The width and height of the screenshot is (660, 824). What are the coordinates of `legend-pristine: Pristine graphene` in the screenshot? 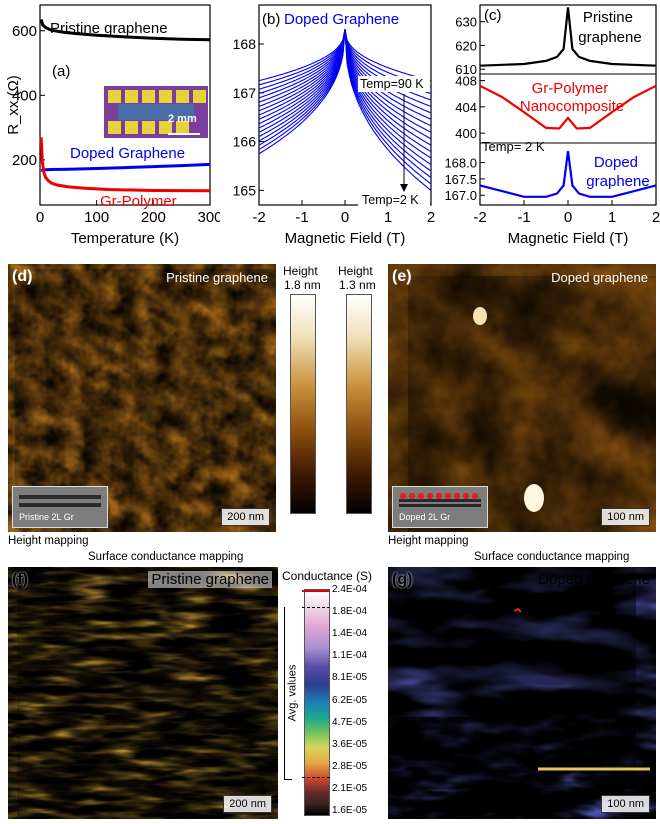 It's located at (109, 28).